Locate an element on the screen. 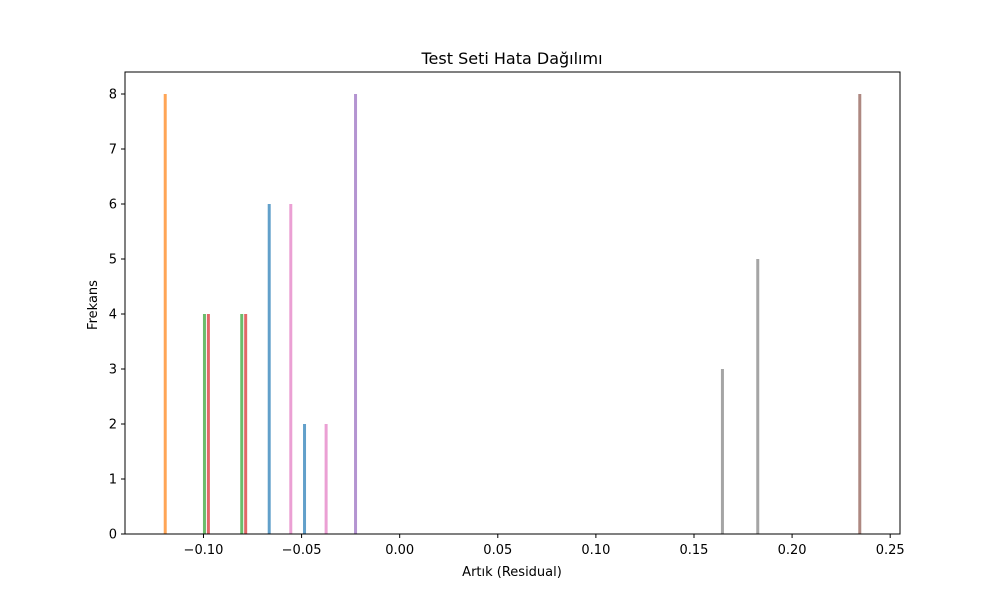 Image resolution: width=1000 pixels, height=600 pixels. x-tick-label: 0.00 is located at coordinates (399, 550).